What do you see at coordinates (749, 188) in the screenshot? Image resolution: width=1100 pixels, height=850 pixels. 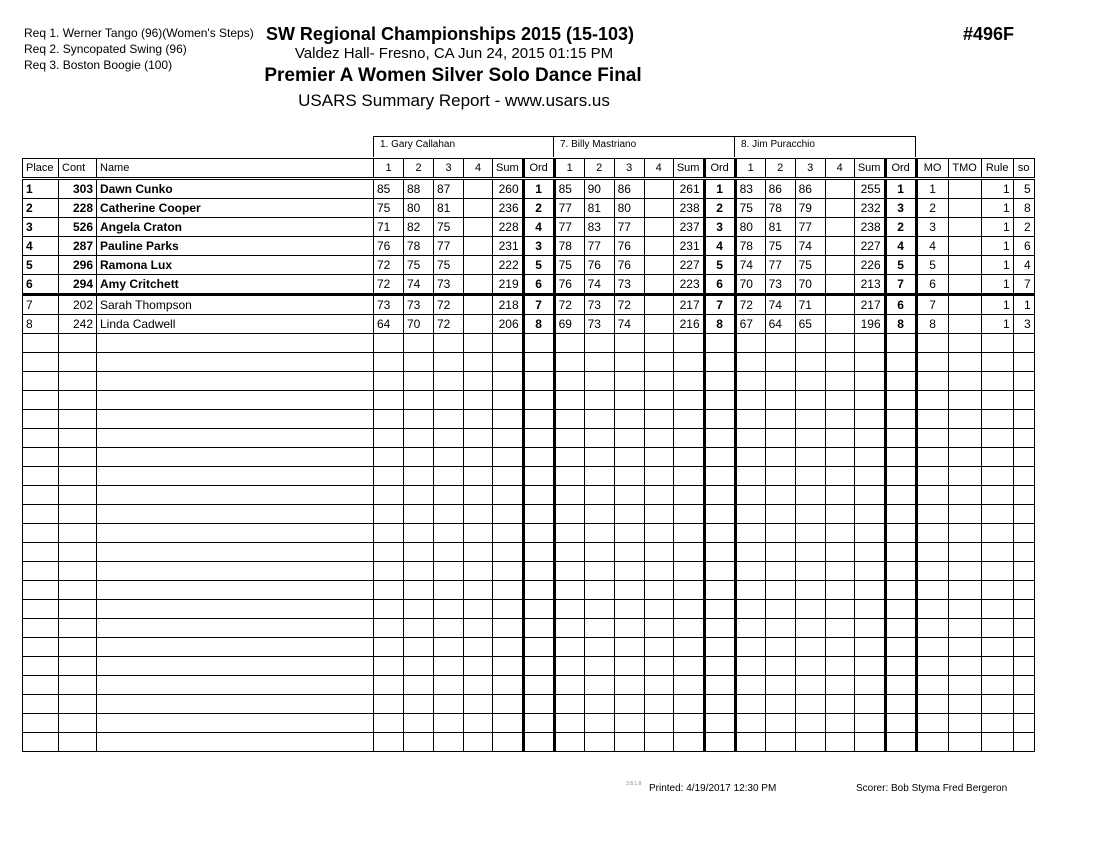 I see `mark-cell: 83` at bounding box center [749, 188].